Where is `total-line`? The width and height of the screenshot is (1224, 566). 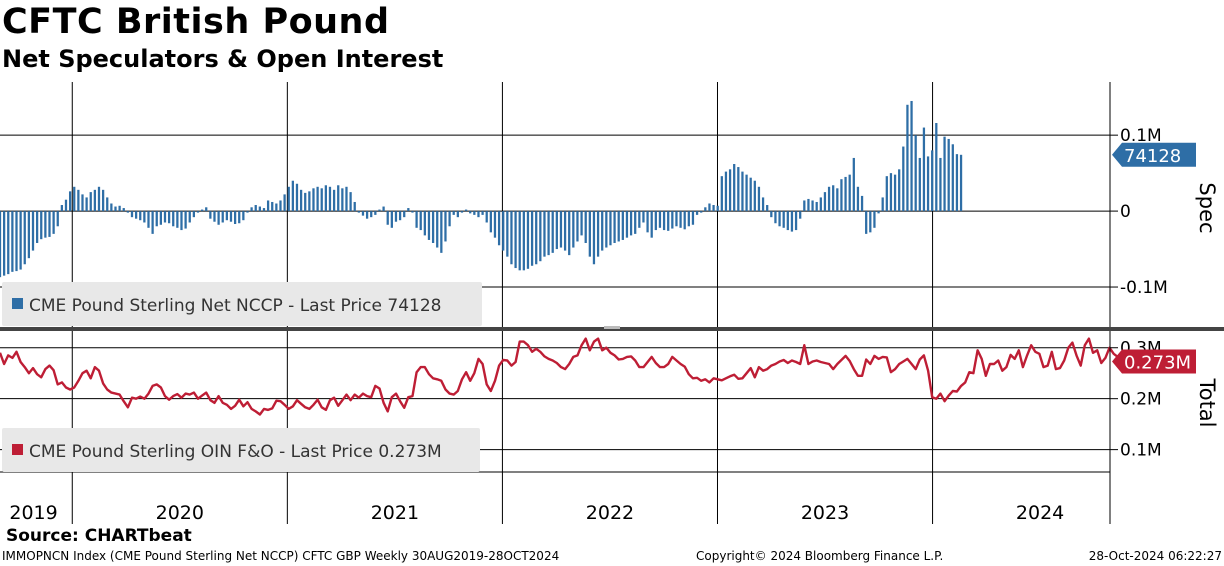 total-line is located at coordinates (561, 376).